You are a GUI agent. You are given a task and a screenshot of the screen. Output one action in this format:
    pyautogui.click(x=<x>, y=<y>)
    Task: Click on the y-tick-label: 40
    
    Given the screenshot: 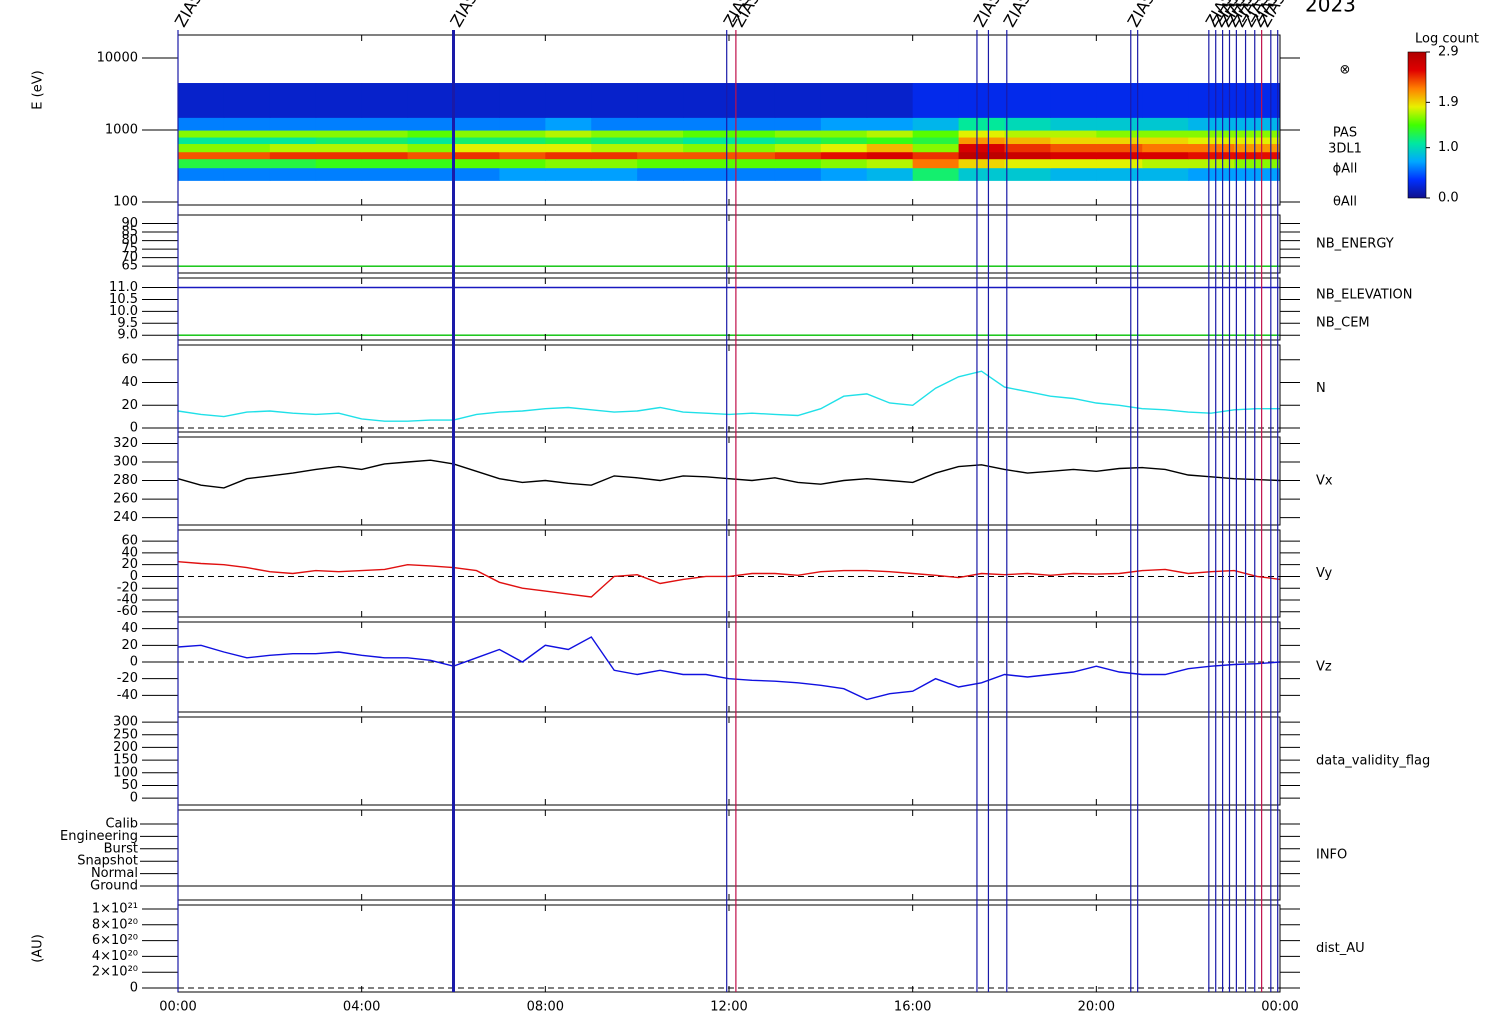 What is the action you would take?
    pyautogui.click(x=129, y=552)
    